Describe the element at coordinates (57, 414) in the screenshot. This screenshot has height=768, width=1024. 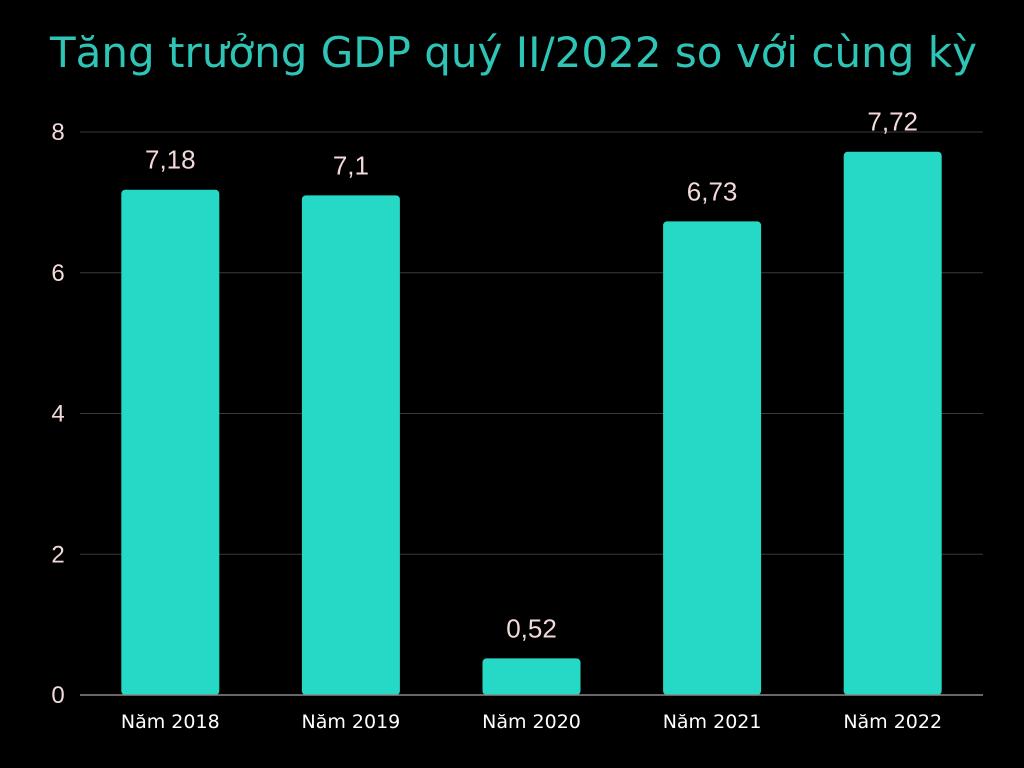
I see `y-tick-label: 4` at that location.